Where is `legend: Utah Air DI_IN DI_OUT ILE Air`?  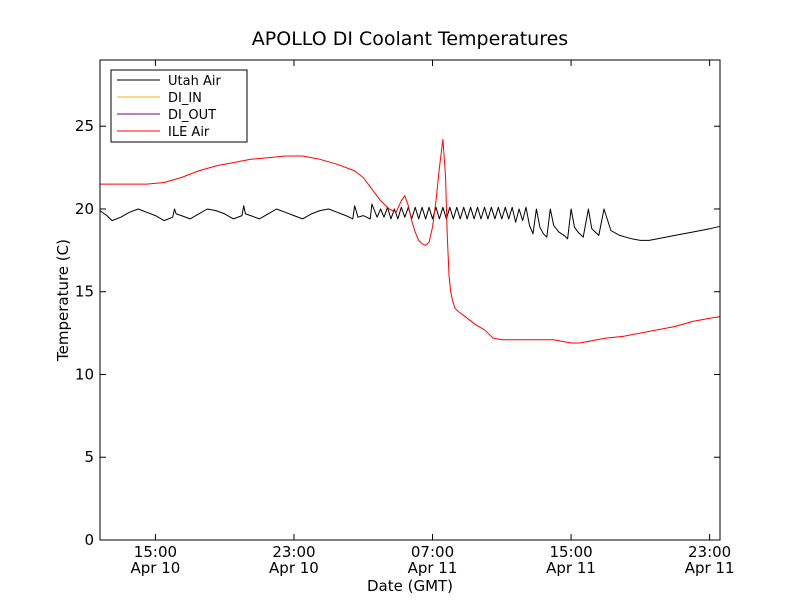 legend: Utah Air DI_IN DI_OUT ILE Air is located at coordinates (179, 106).